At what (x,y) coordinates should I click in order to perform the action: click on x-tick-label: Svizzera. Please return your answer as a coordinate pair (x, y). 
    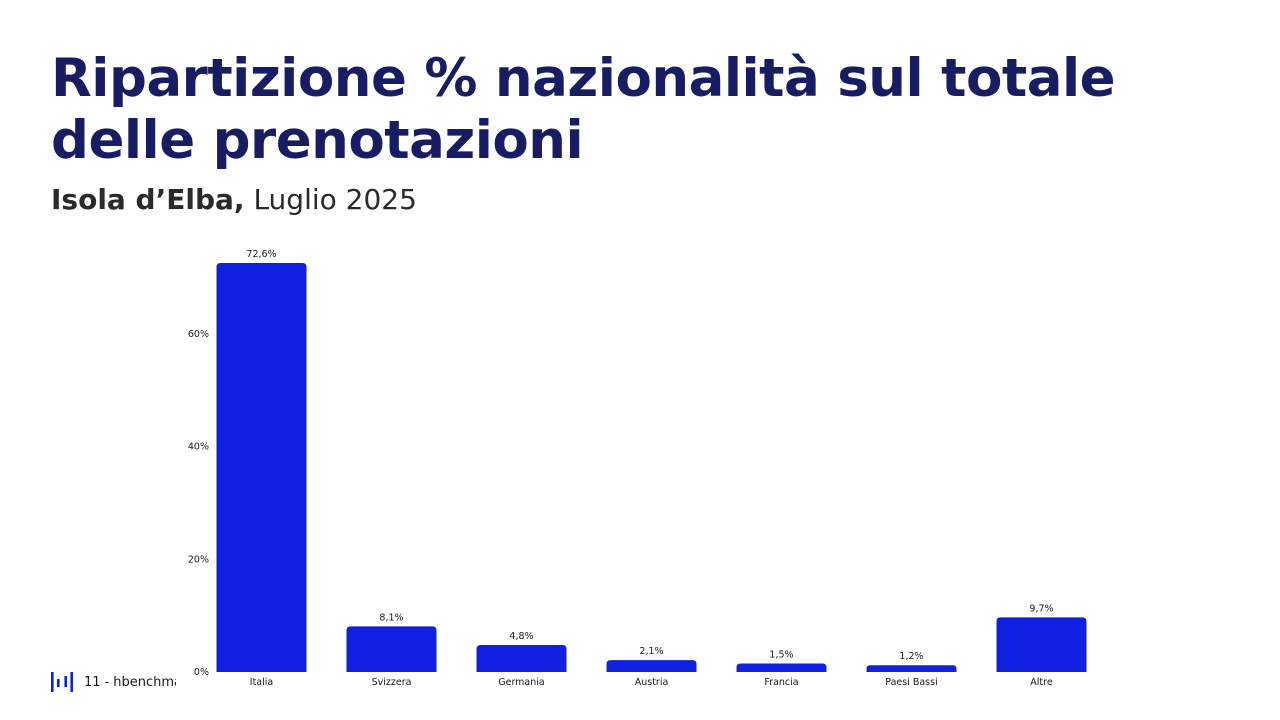
    Looking at the image, I should click on (392, 682).